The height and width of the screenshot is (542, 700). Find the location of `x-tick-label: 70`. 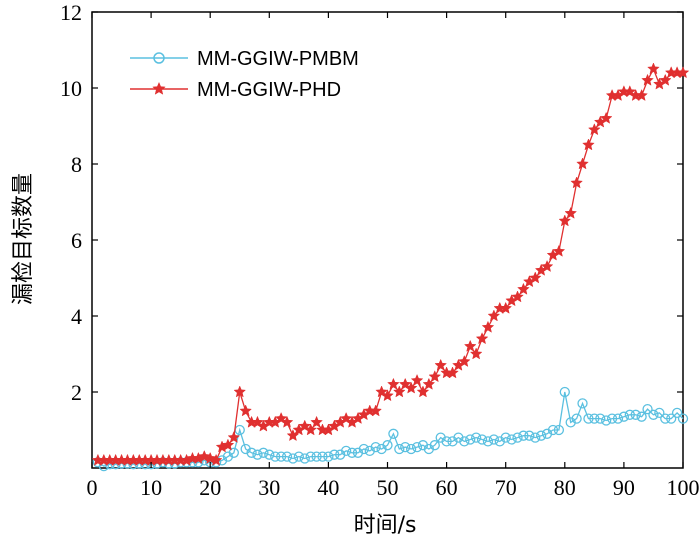

x-tick-label: 70 is located at coordinates (506, 487).